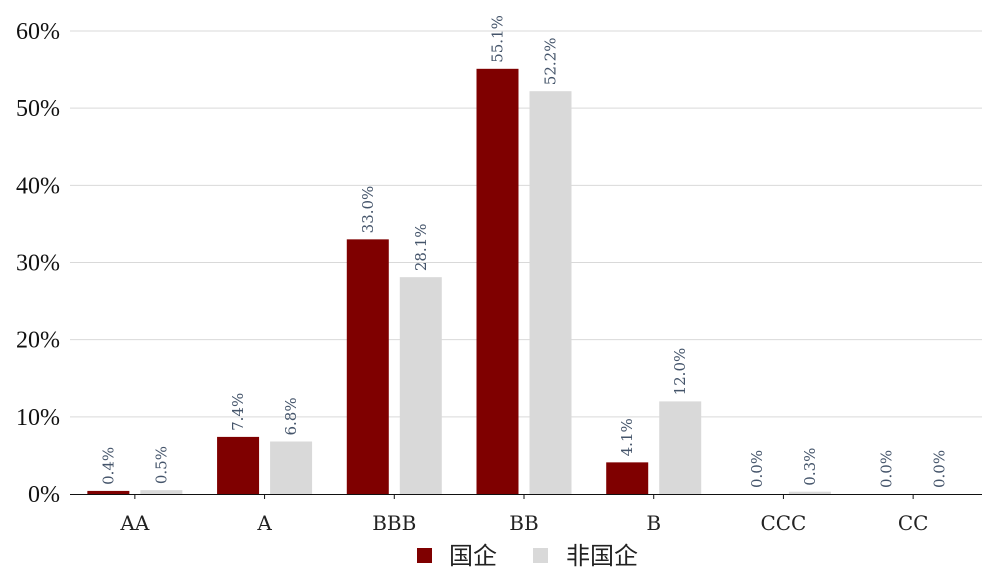  What do you see at coordinates (913, 523) in the screenshot?
I see `x-tick-label: CC` at bounding box center [913, 523].